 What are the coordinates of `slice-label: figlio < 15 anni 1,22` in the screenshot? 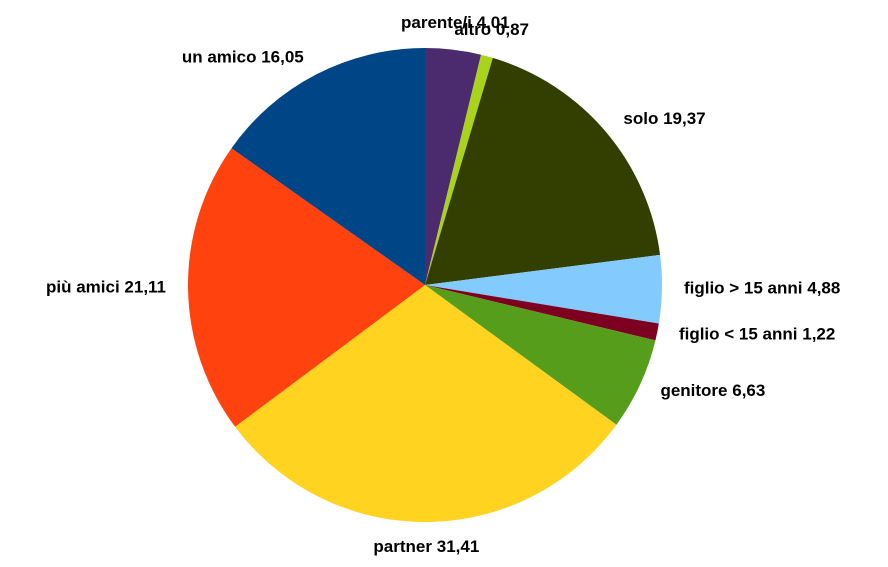 It's located at (757, 334).